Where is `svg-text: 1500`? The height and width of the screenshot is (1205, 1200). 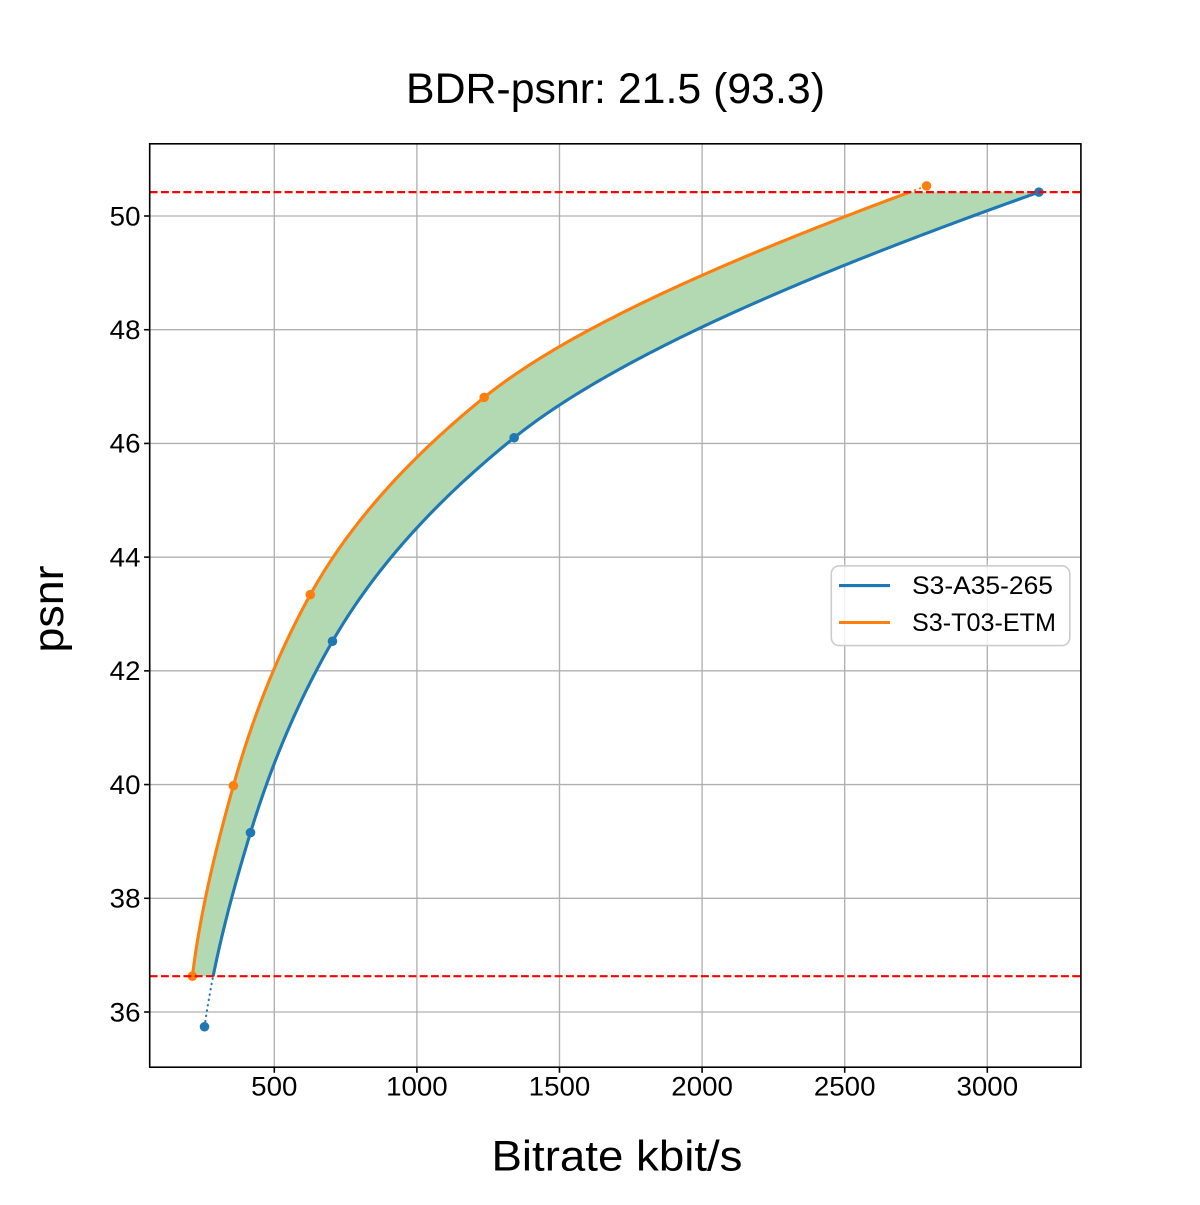 svg-text: 1500 is located at coordinates (560, 1087).